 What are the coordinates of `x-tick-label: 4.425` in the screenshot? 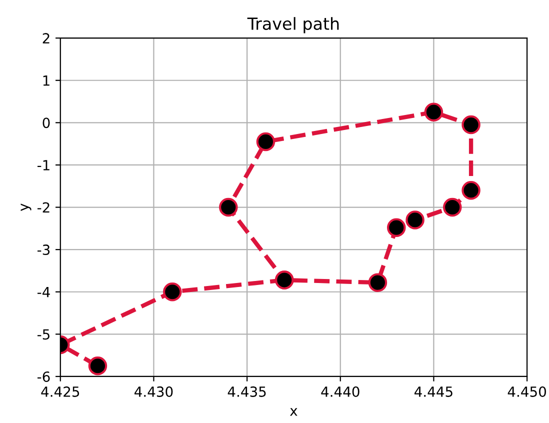 It's located at (60, 391).